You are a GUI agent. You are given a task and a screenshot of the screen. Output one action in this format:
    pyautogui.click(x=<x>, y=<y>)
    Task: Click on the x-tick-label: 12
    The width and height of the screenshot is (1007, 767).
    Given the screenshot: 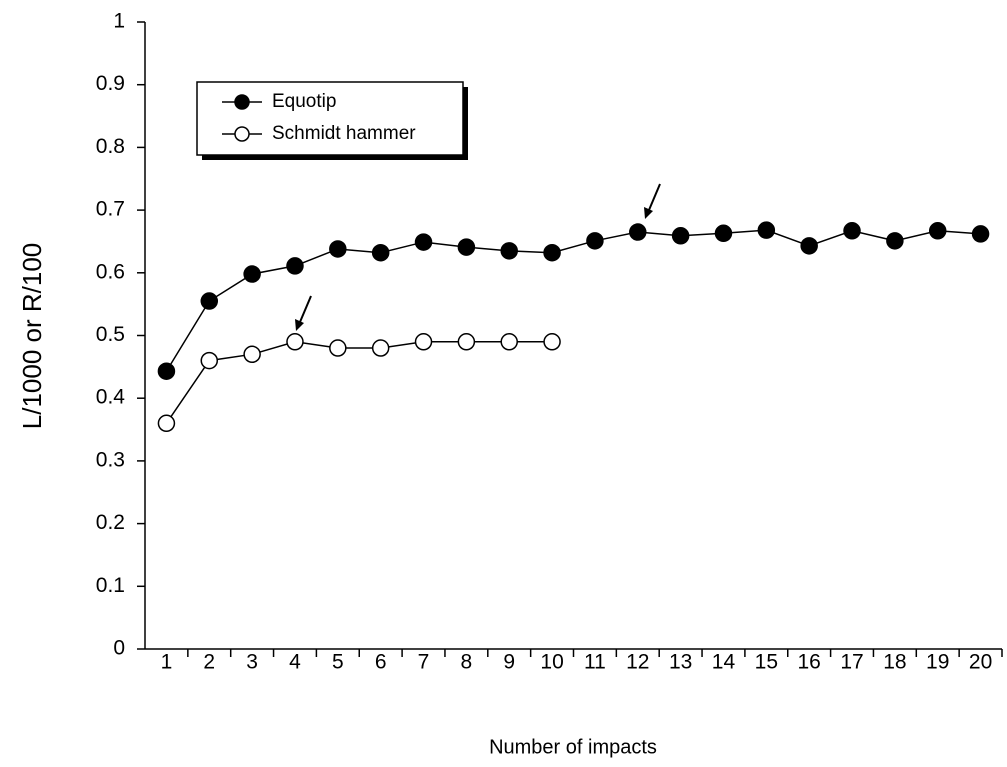 What is the action you would take?
    pyautogui.click(x=637, y=662)
    